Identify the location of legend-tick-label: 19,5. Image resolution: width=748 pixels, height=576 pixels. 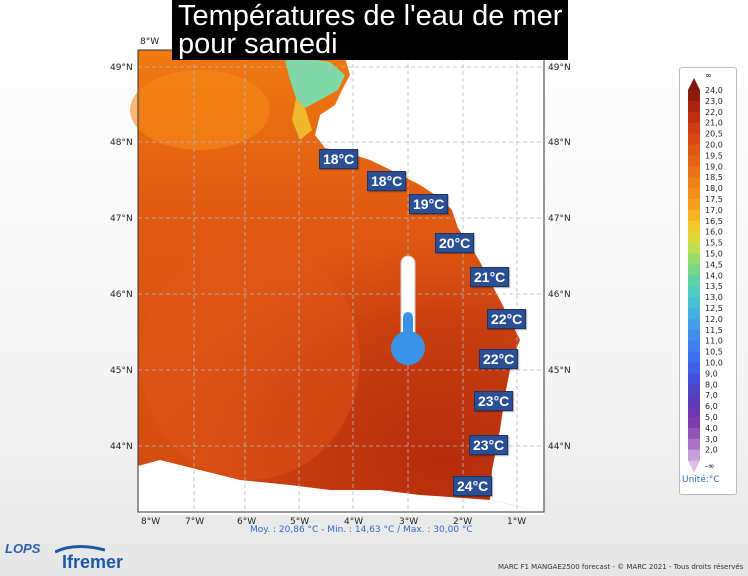
(714, 155).